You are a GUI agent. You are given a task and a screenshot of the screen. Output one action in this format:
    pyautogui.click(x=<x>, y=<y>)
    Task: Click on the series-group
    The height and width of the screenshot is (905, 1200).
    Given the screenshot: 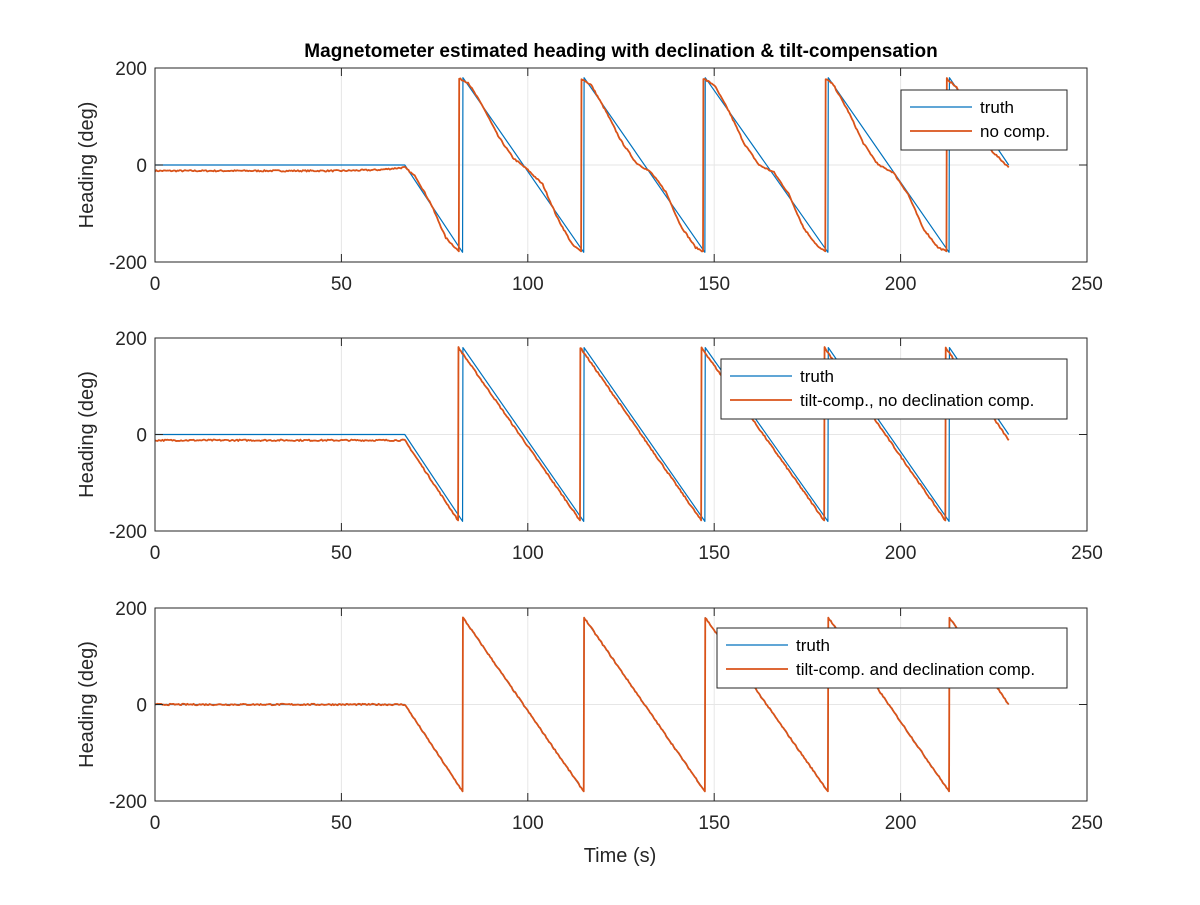 What is the action you would take?
    pyautogui.click(x=582, y=165)
    